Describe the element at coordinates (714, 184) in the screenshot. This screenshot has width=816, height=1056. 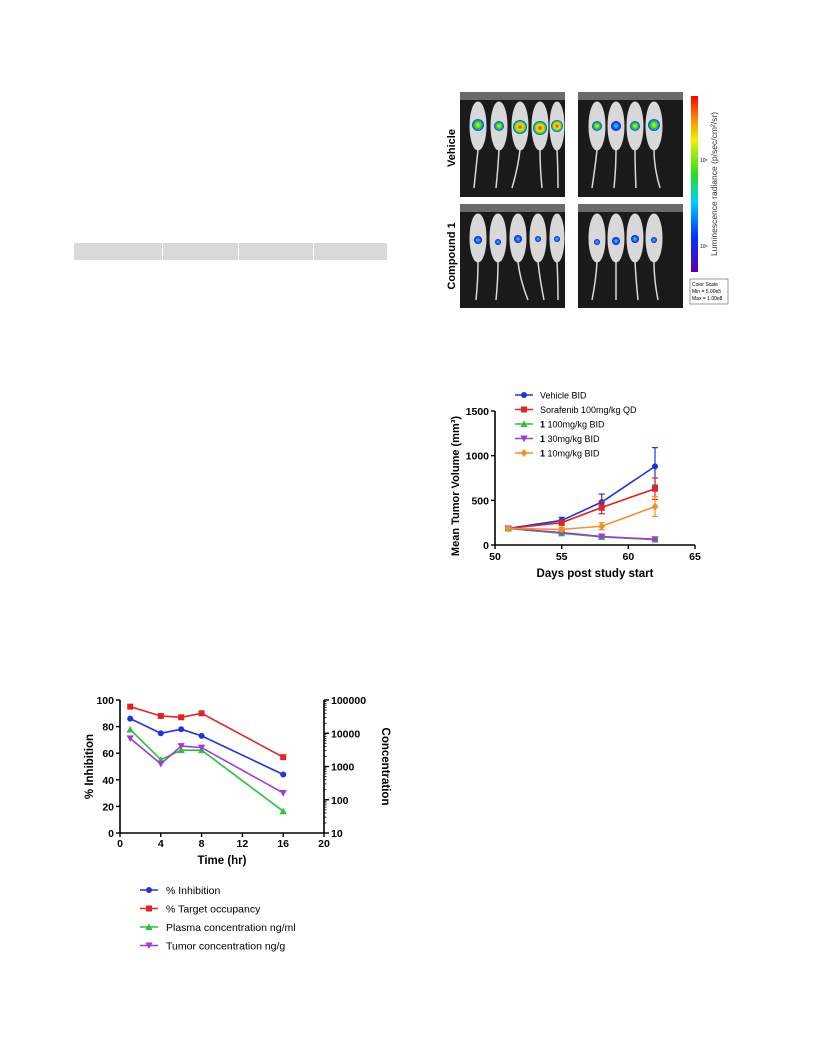
I see `colorbar-label: Luminescence radiance (p/sec/cm²/sr)` at that location.